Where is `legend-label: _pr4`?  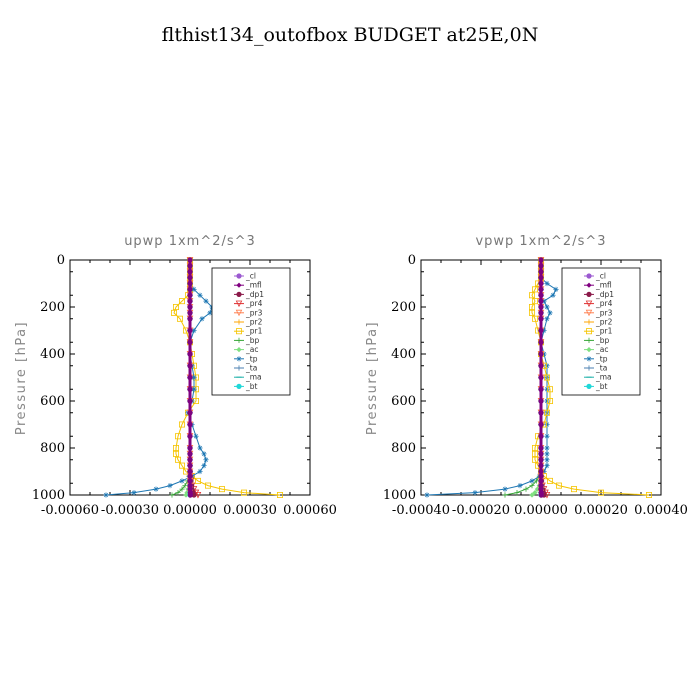
legend-label: _pr4 is located at coordinates (254, 303).